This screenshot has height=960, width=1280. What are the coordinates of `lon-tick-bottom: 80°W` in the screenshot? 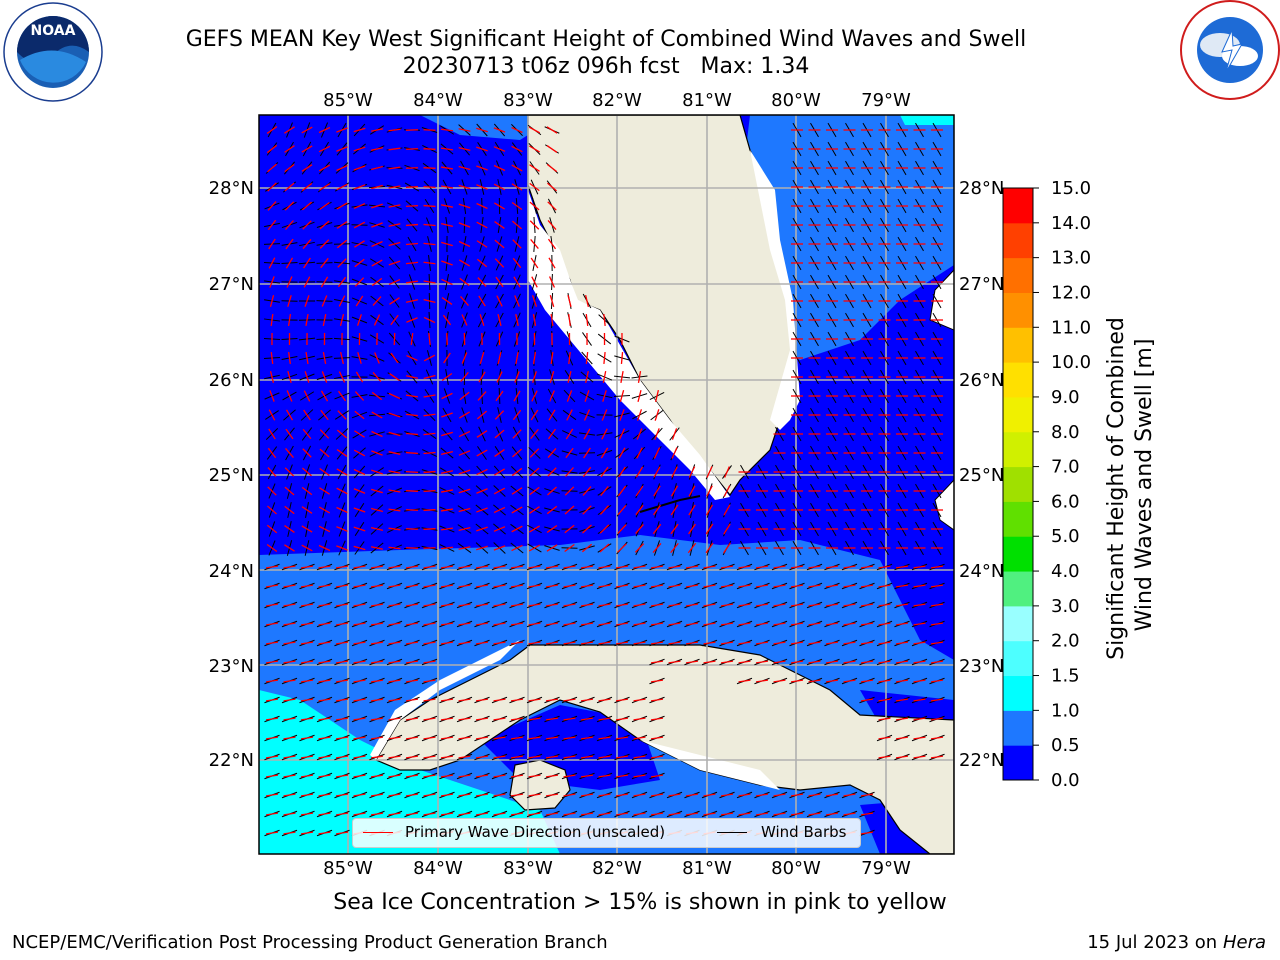 It's located at (796, 868).